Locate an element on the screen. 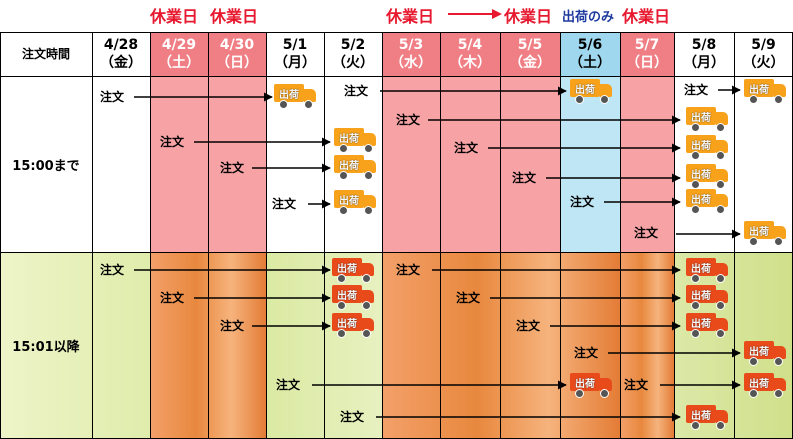 The width and height of the screenshot is (793, 439). holiday-label-1: 休業日 is located at coordinates (174, 16).